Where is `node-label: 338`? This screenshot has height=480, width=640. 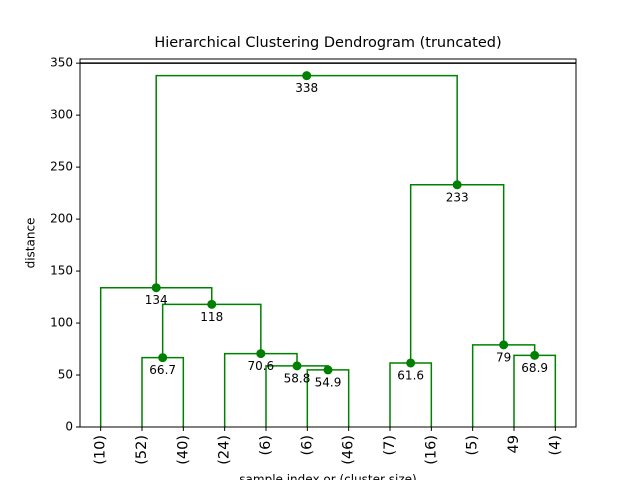
node-label: 338 is located at coordinates (306, 88).